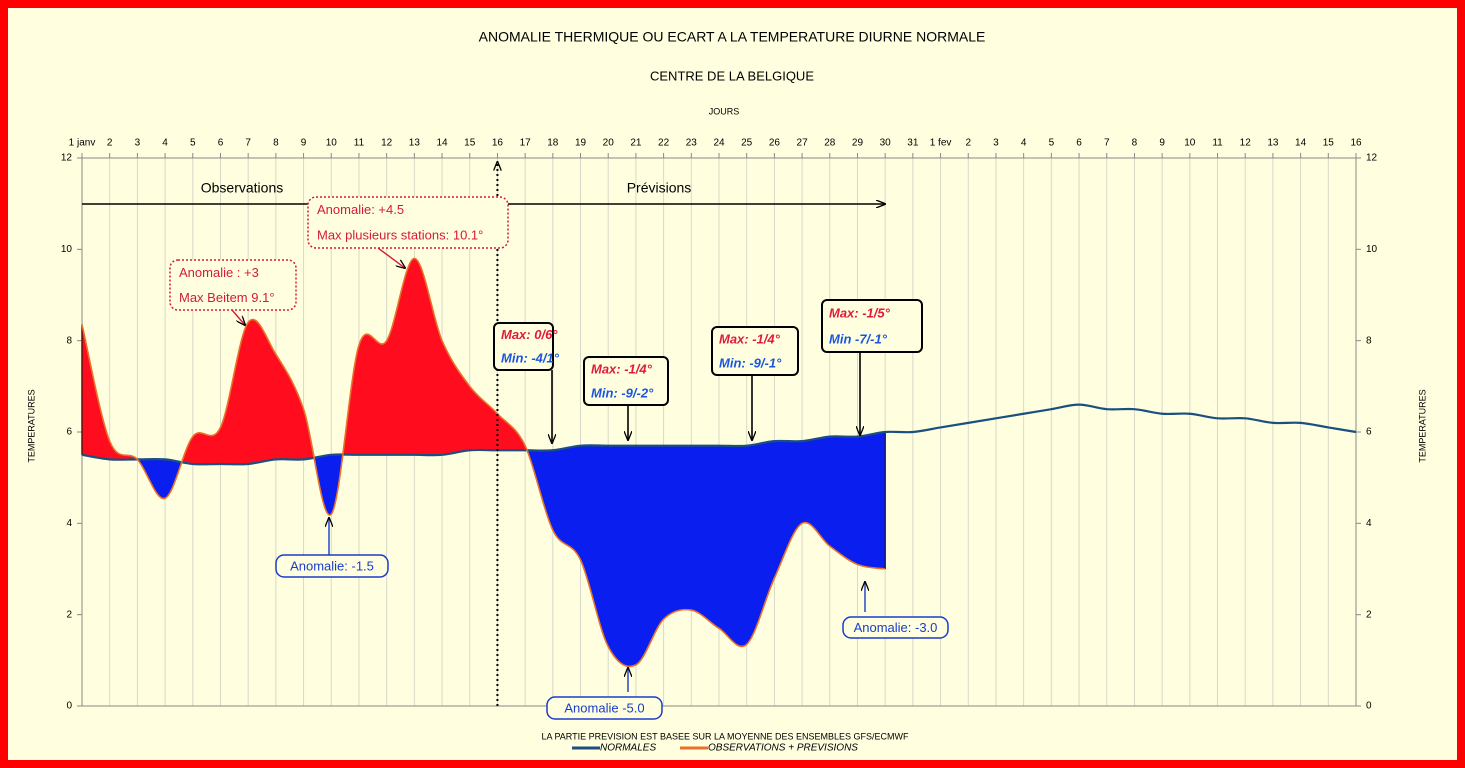 The width and height of the screenshot is (1465, 768). What do you see at coordinates (400, 235) in the screenshot?
I see `annotation-text: Max plusieurs stations: 10.1°` at bounding box center [400, 235].